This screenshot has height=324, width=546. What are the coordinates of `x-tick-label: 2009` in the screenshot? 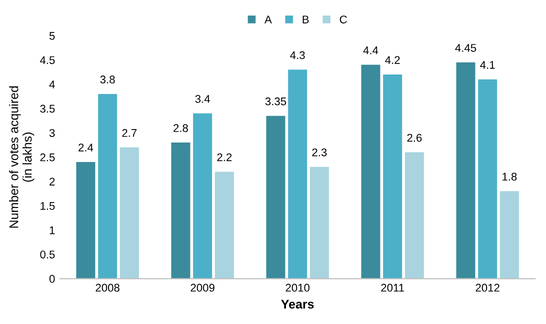 It's located at (202, 288).